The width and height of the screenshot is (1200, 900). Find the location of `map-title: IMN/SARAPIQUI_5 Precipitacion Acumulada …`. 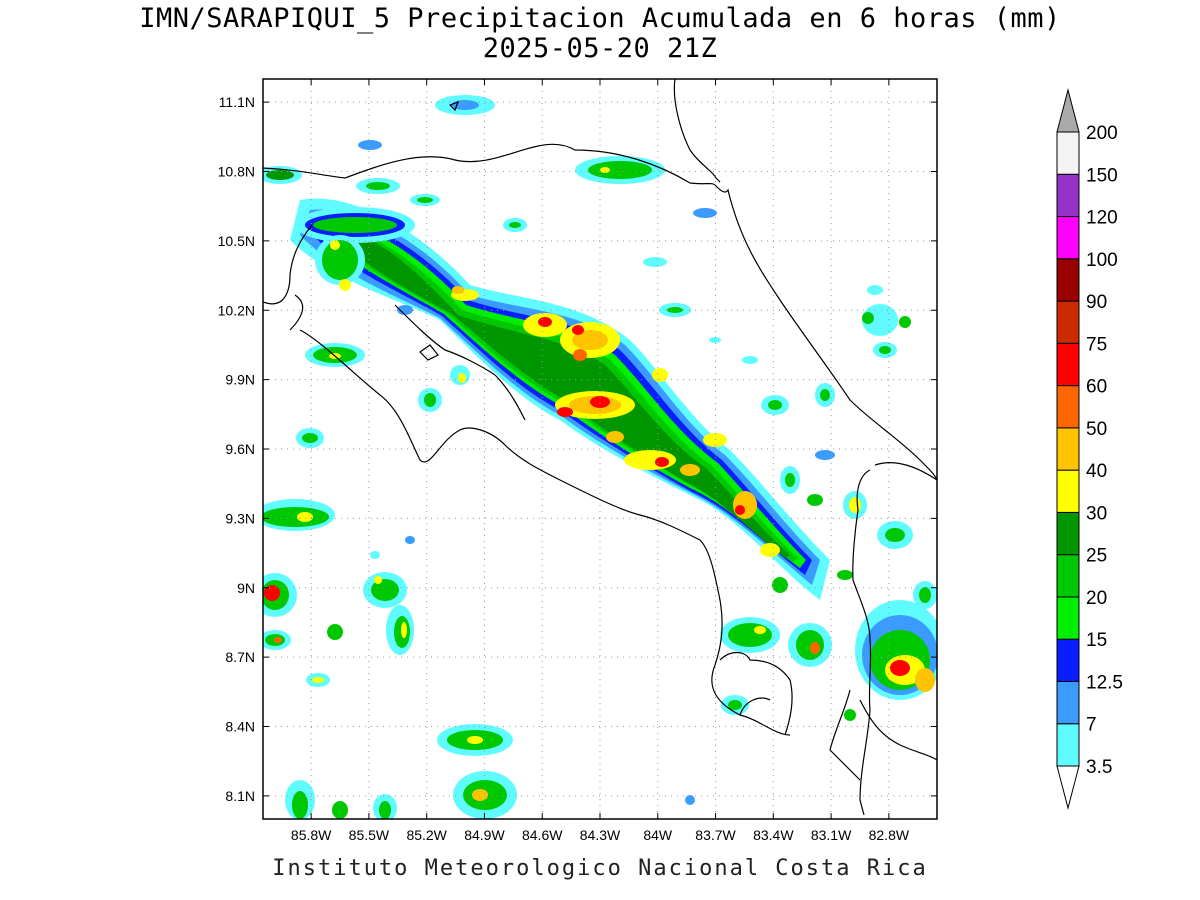

map-title: IMN/SARAPIQUI_5 Precipitacion Acumulada … is located at coordinates (600, 18).